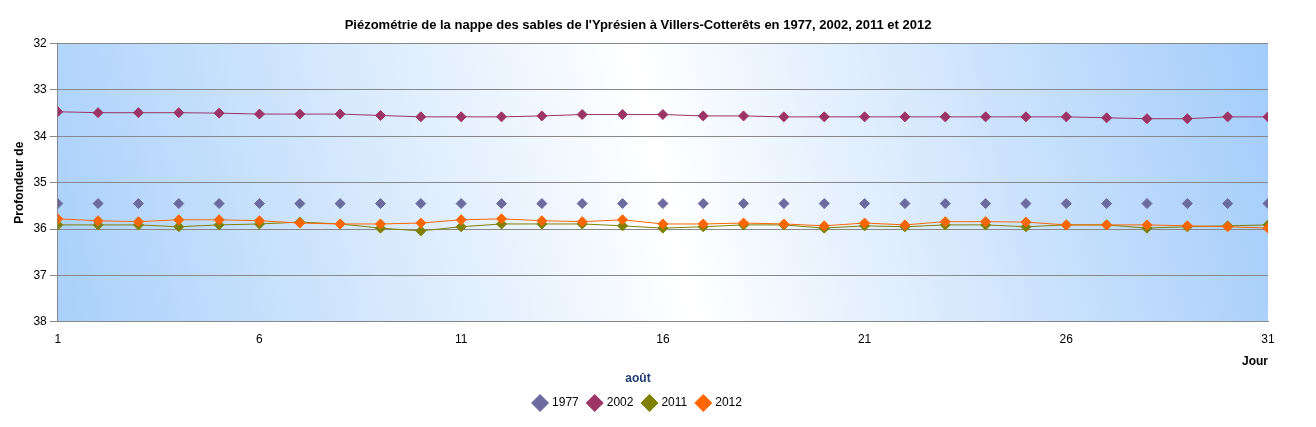 Image resolution: width=1316 pixels, height=427 pixels. What do you see at coordinates (260, 339) in the screenshot?
I see `x-tick-label: 6` at bounding box center [260, 339].